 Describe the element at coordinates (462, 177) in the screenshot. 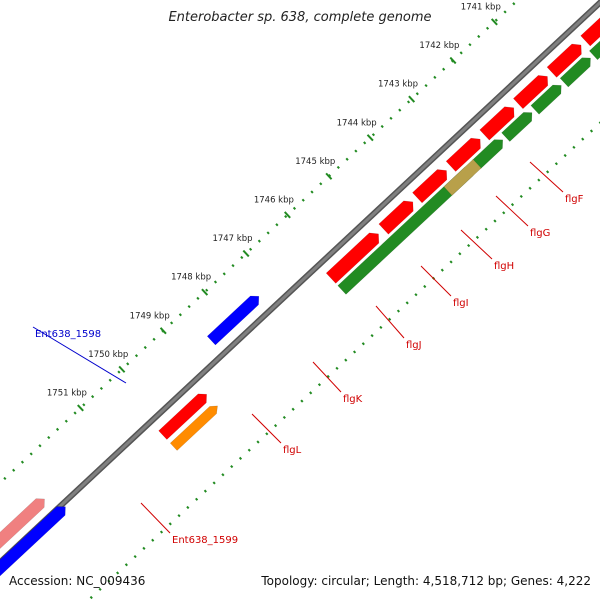

I see `flgJ-bar` at that location.